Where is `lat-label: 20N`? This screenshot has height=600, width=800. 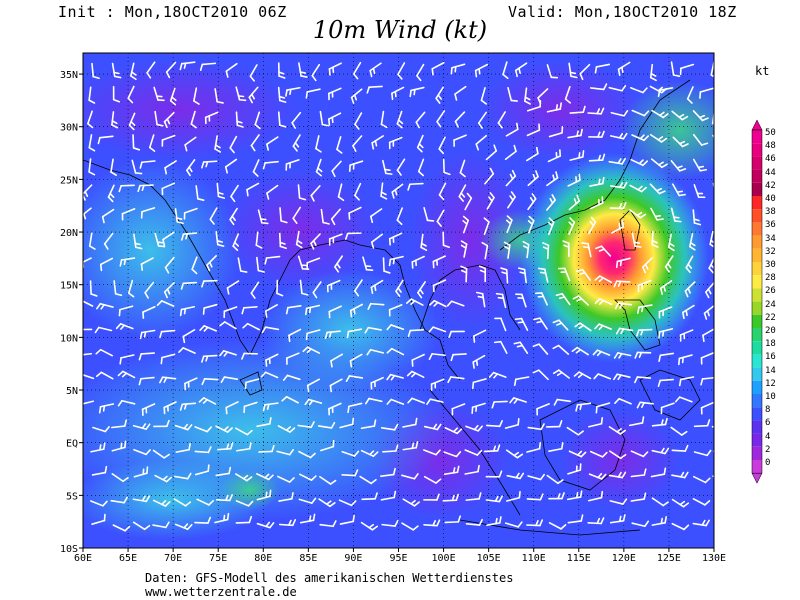 lat-label: 20N is located at coordinates (69, 233).